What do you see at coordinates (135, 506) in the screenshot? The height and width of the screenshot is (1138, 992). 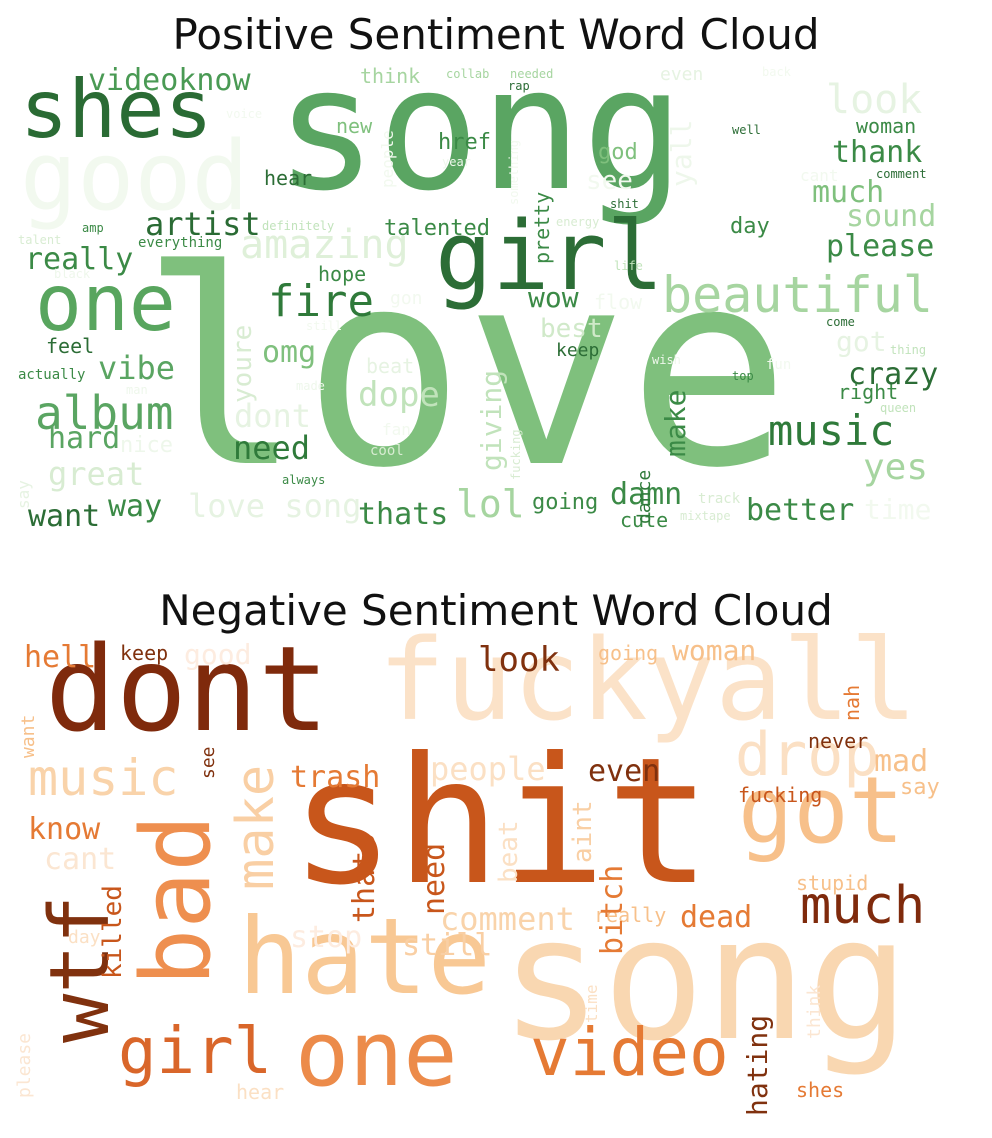 I see `pos-word-way: way` at bounding box center [135, 506].